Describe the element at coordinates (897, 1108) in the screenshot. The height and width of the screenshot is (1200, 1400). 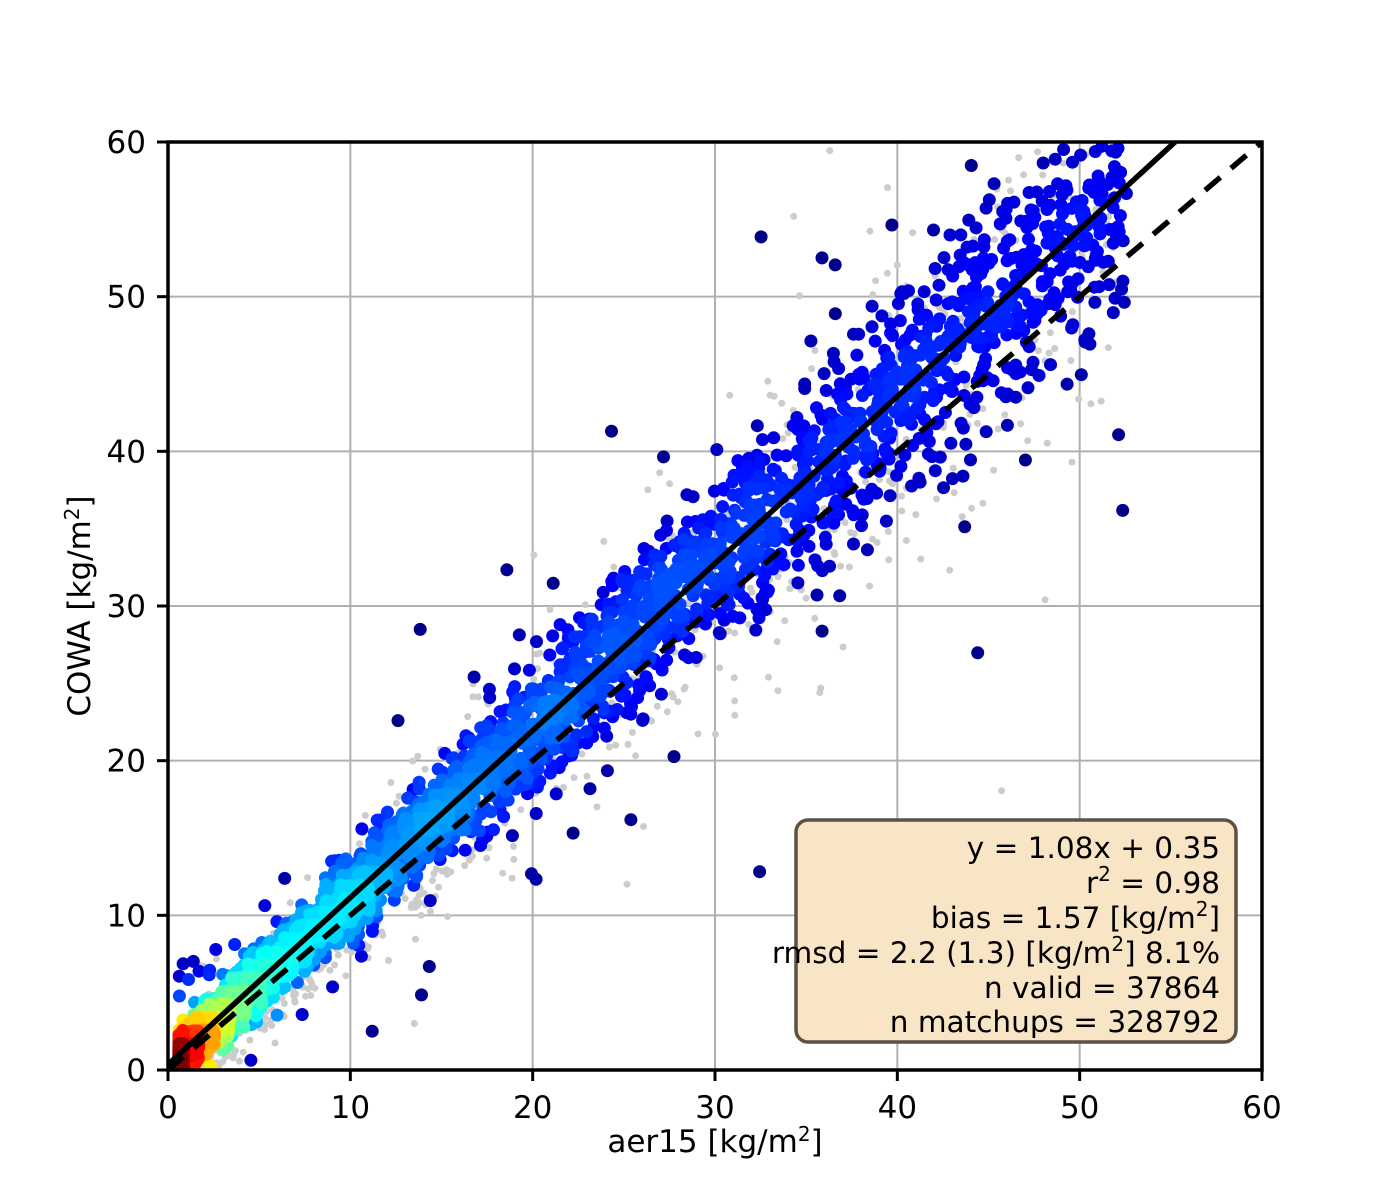
I see `x-tick-label: 40` at that location.